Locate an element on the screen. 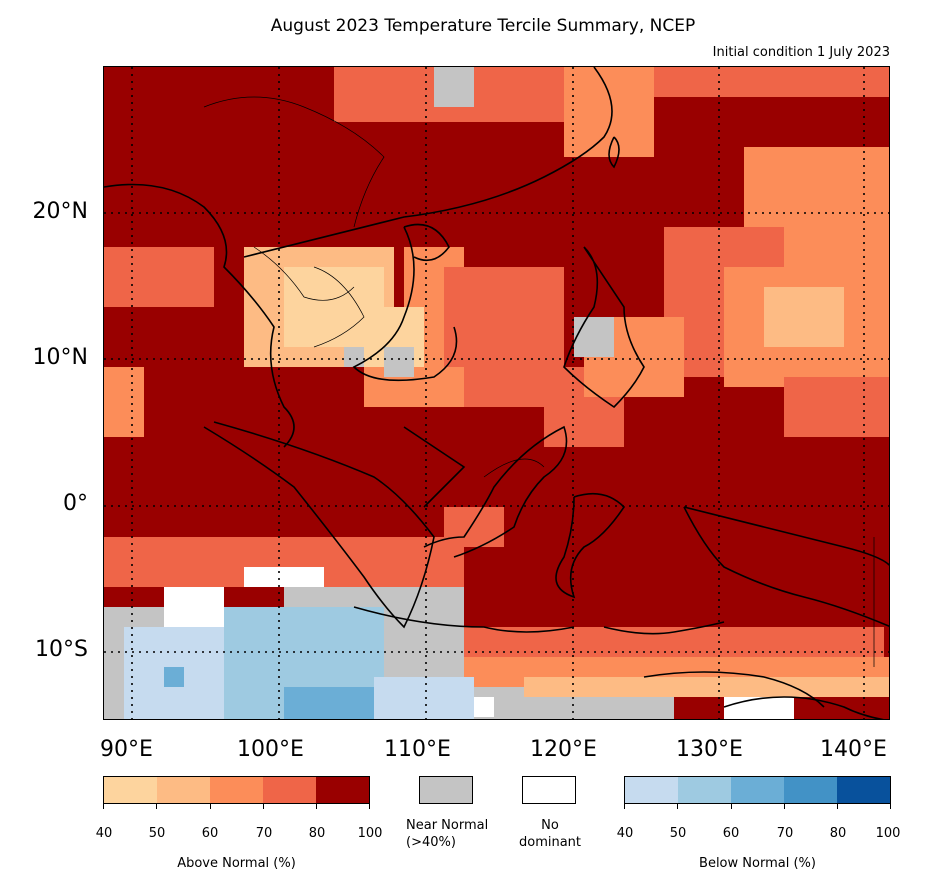 This screenshot has width=926, height=893. below-normal-label: Below Normal (%) is located at coordinates (757, 863).